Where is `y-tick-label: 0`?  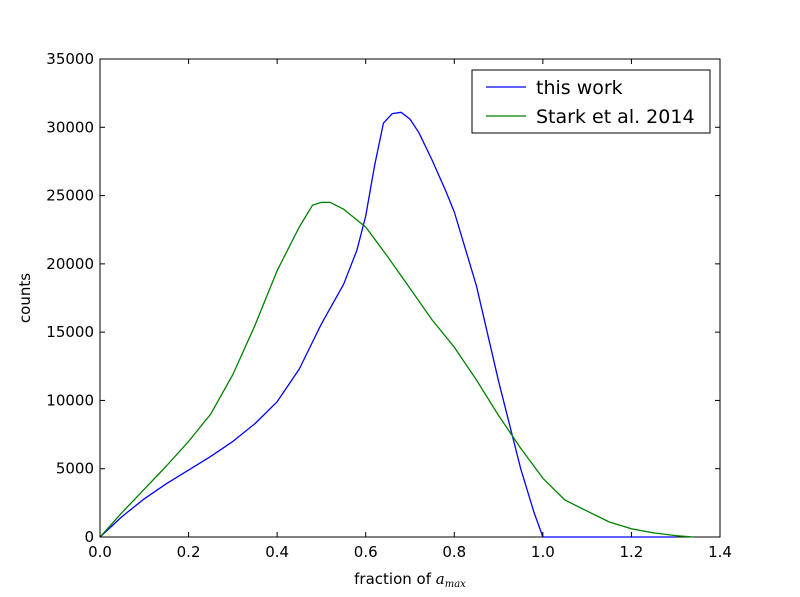
y-tick-label: 0 is located at coordinates (89, 537).